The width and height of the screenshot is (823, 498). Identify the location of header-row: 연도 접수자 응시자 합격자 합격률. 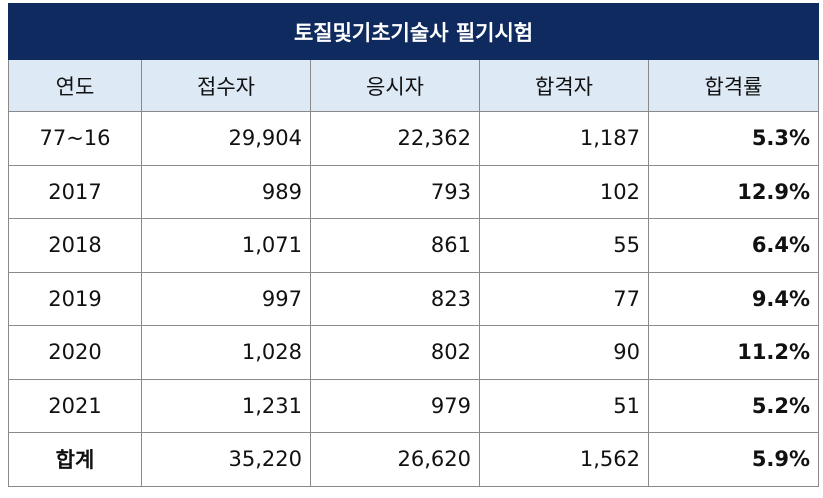
(414, 85).